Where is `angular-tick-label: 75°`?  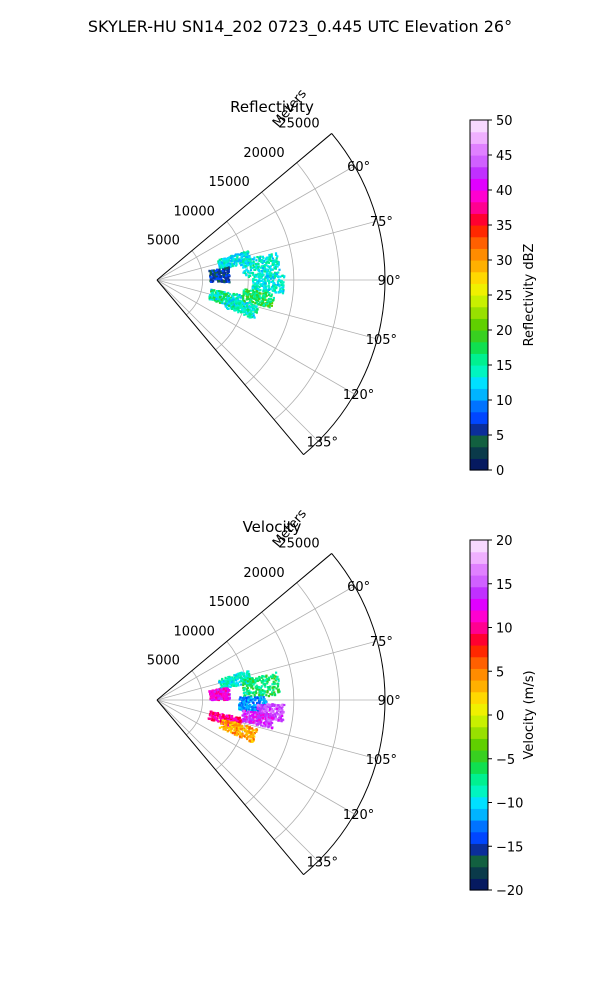
angular-tick-label: 75° is located at coordinates (381, 642).